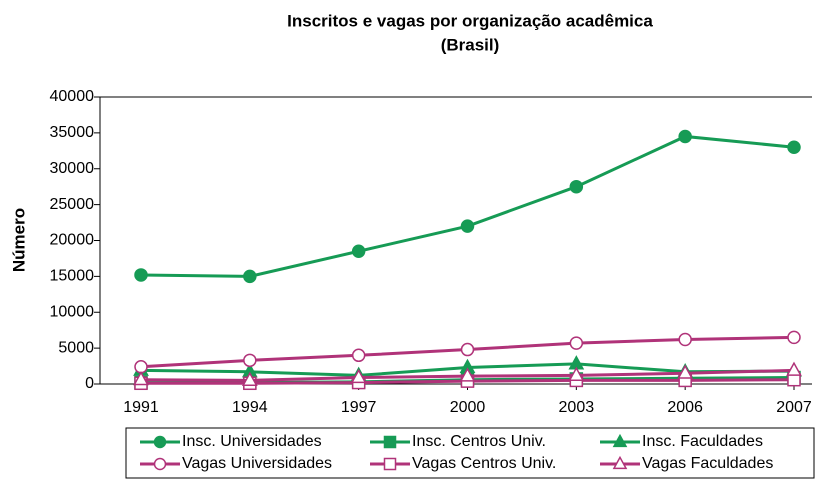 The image size is (840, 480). What do you see at coordinates (470, 453) in the screenshot?
I see `legend-box` at bounding box center [470, 453].